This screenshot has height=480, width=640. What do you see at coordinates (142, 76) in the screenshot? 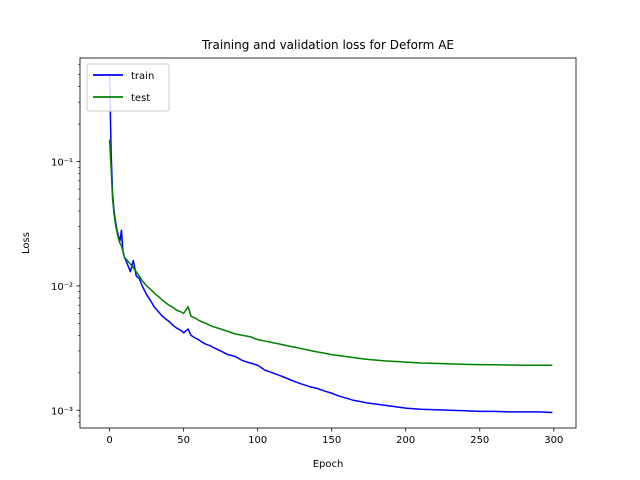
I see `legend-train-label: train` at bounding box center [142, 76].